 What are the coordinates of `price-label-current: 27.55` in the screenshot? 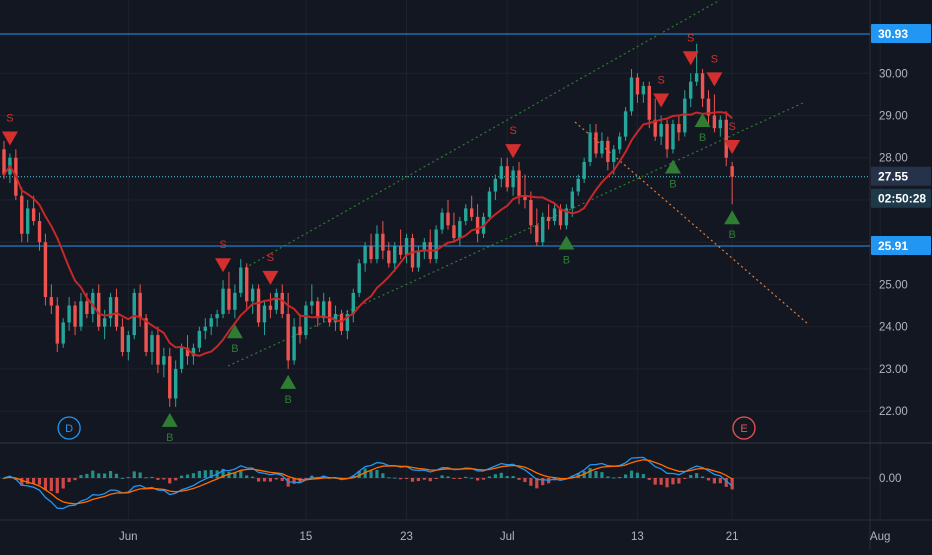 It's located at (901, 176).